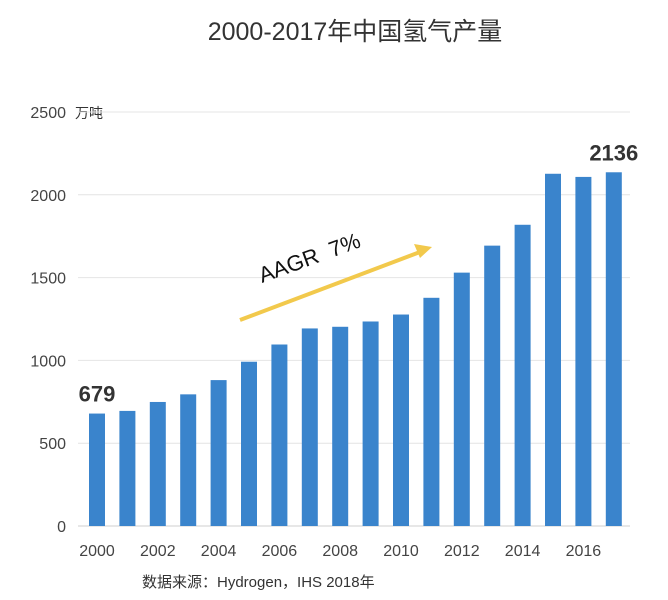 The width and height of the screenshot is (668, 600). What do you see at coordinates (97, 394) in the screenshot?
I see `data-label: 679` at bounding box center [97, 394].